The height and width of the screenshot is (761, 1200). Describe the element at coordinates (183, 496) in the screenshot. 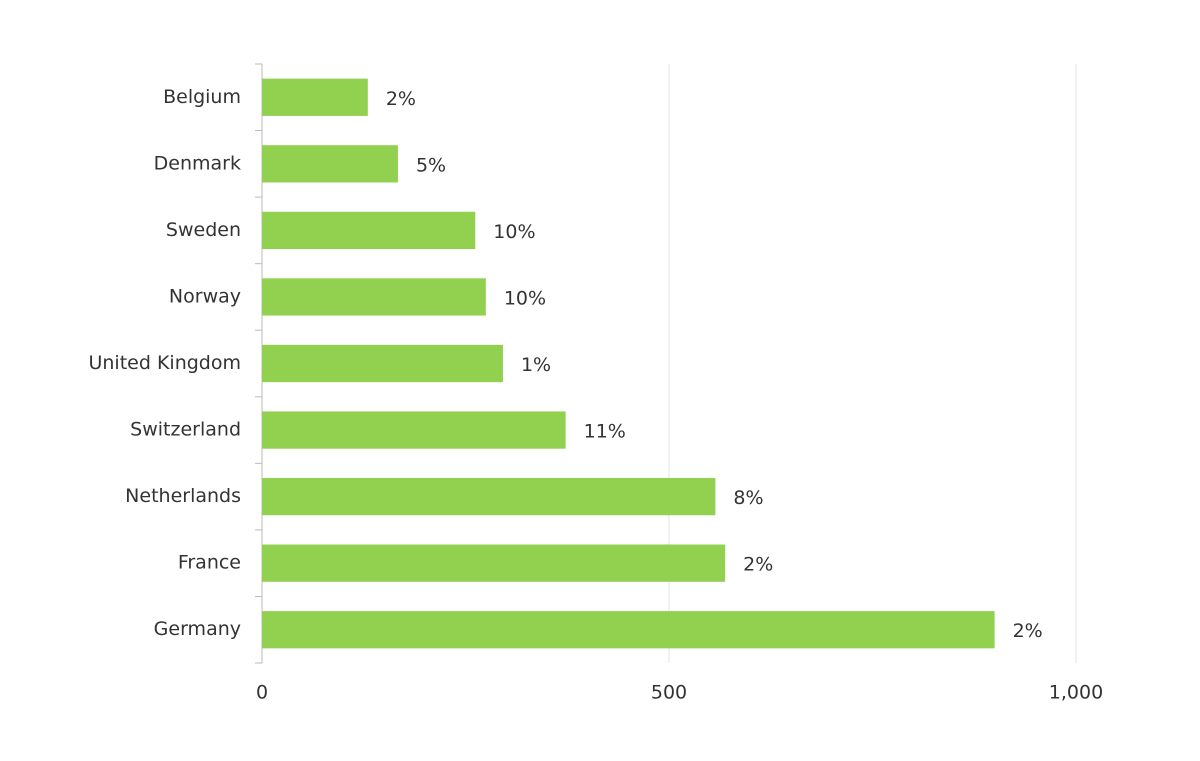

I see `y-tick-label: Netherlands` at that location.